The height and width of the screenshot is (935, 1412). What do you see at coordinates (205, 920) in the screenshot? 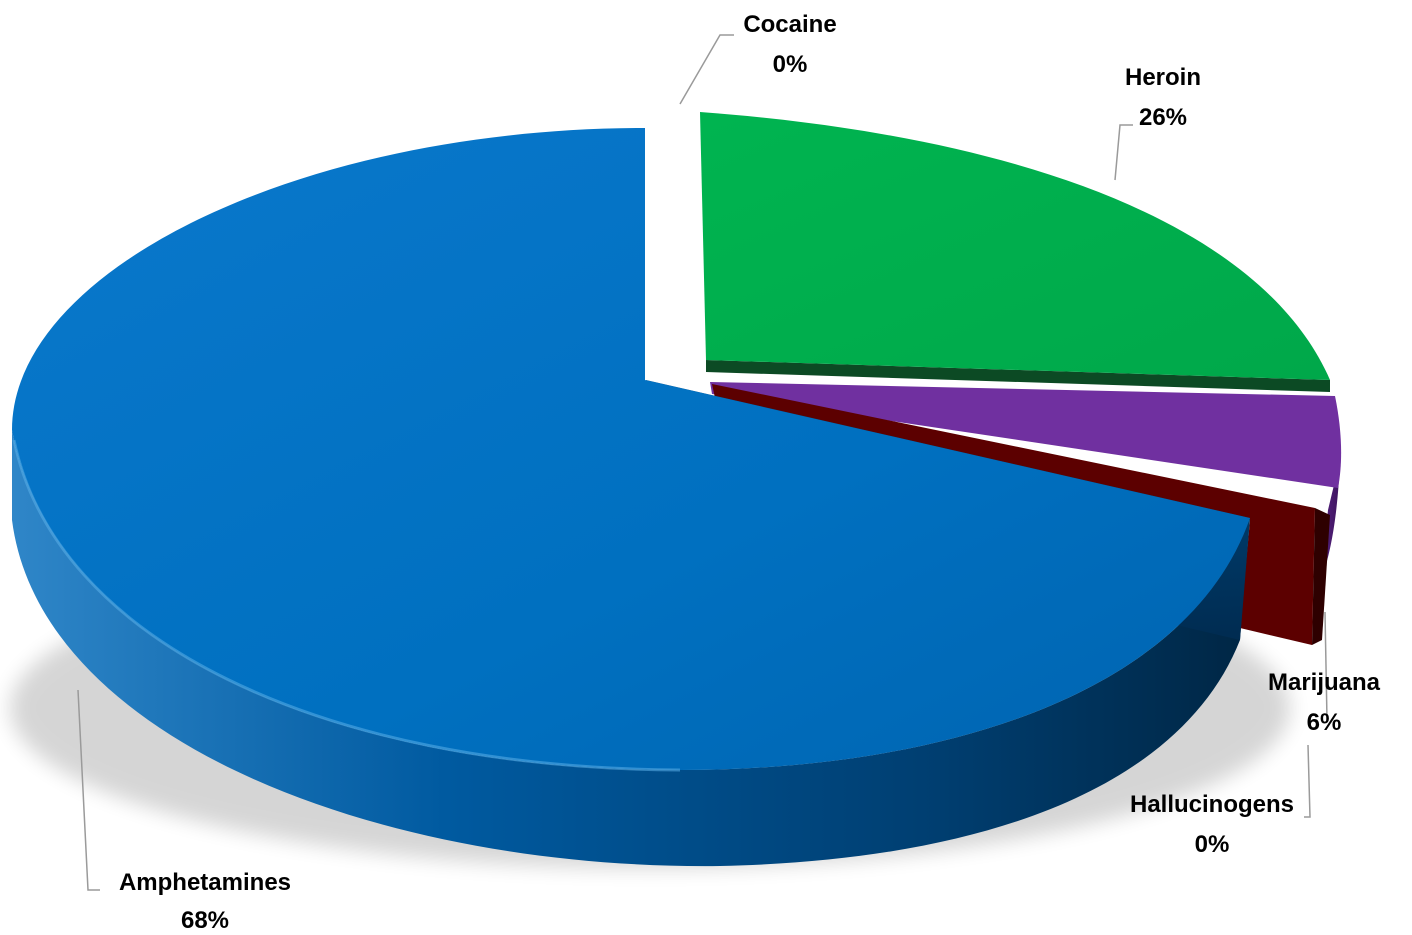
I see `label-amphetamines-value: 68%` at bounding box center [205, 920].